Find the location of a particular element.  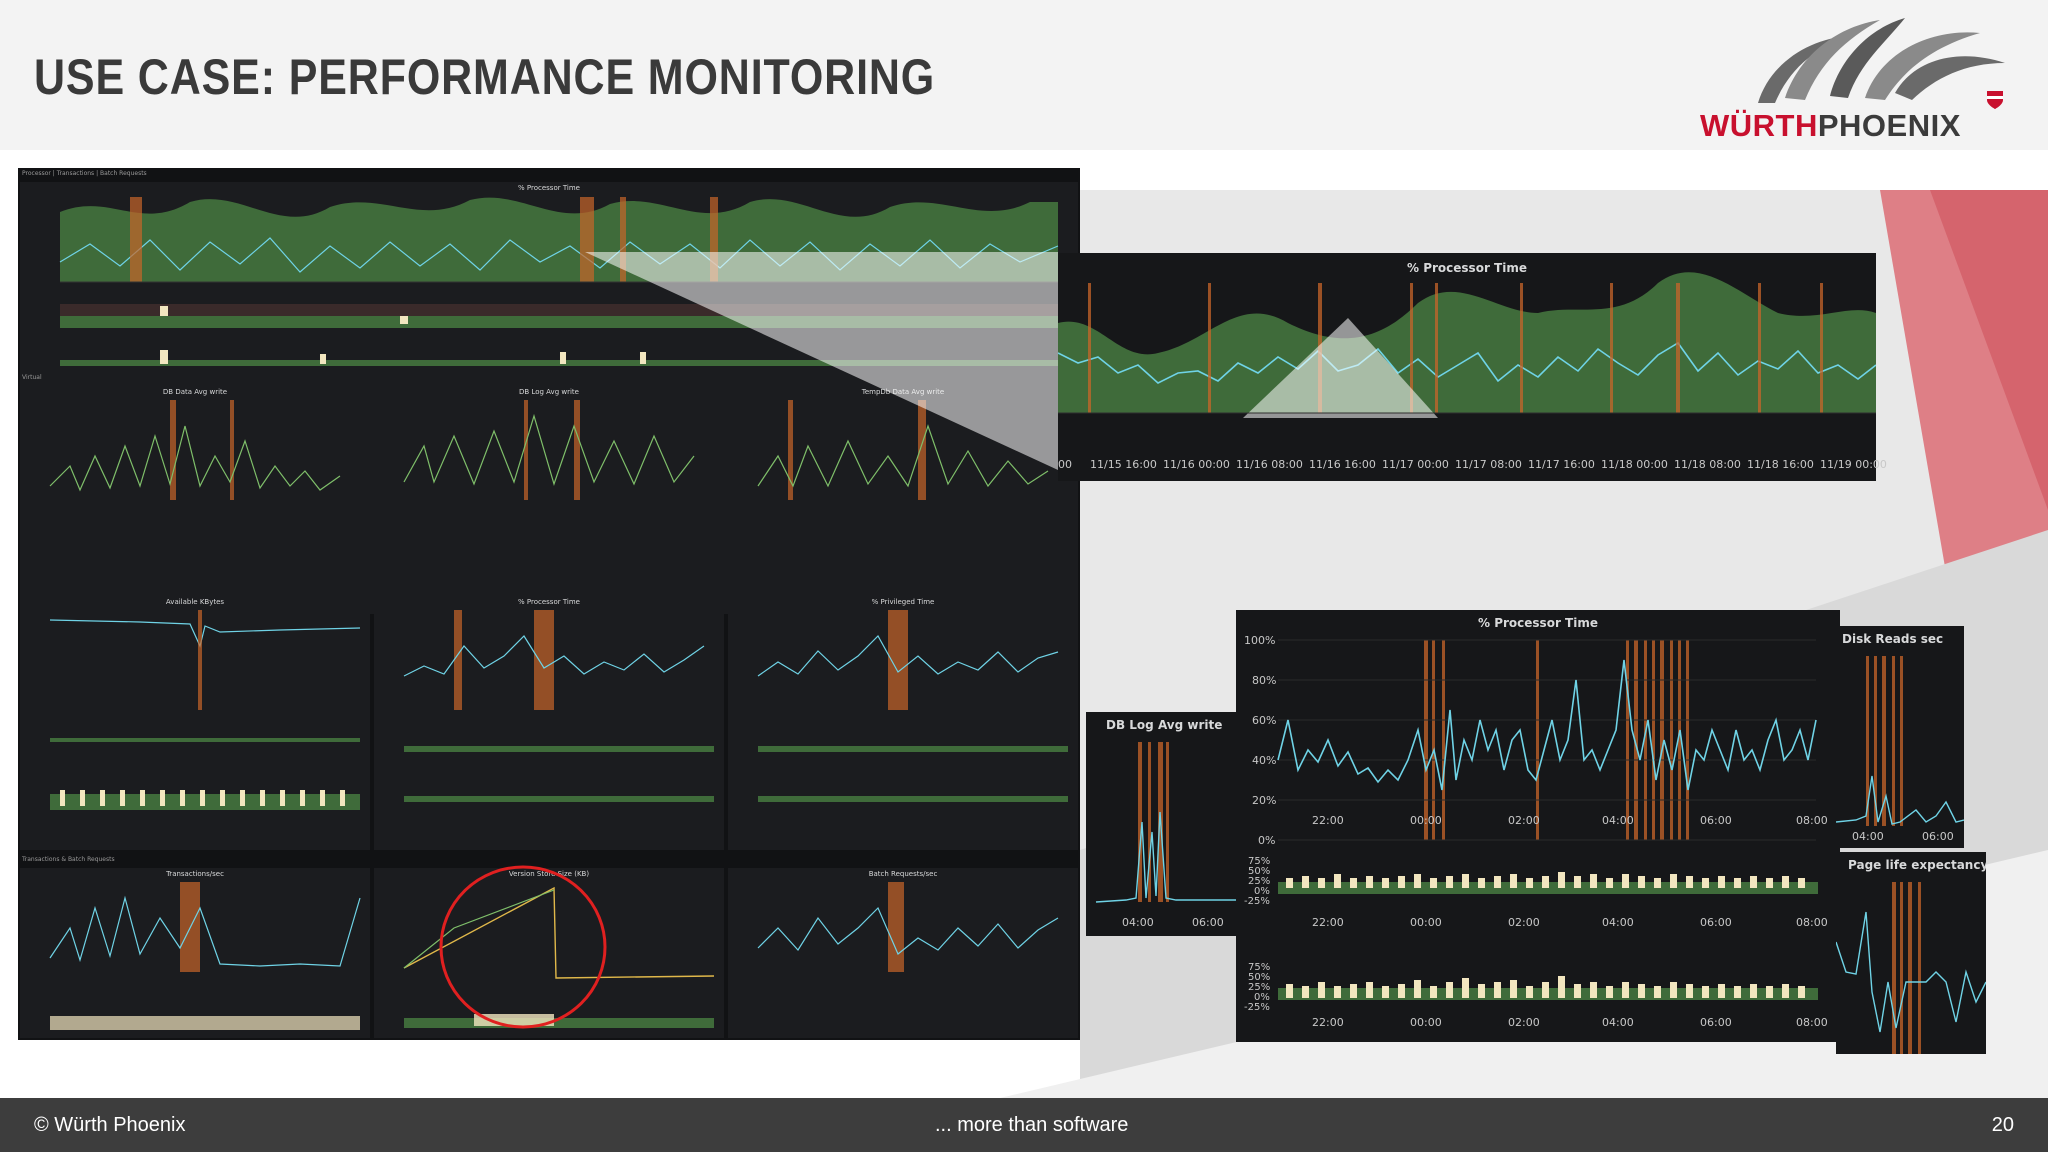

slide-title: USE CASE: PERFORMANCE MONITORING is located at coordinates (485, 77).